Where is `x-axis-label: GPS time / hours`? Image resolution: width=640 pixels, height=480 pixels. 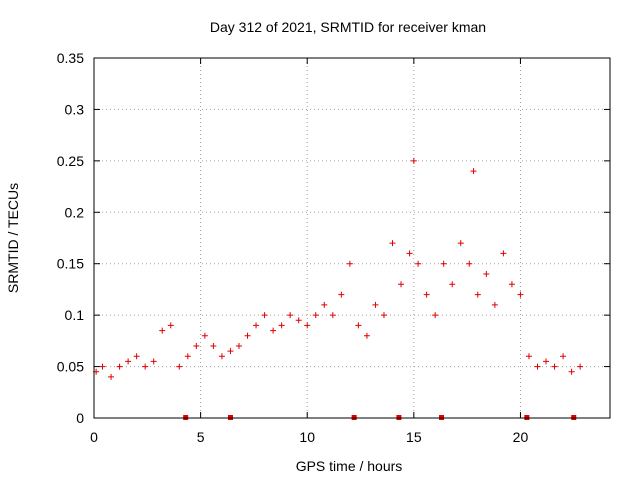
x-axis-label: GPS time / hours is located at coordinates (349, 466).